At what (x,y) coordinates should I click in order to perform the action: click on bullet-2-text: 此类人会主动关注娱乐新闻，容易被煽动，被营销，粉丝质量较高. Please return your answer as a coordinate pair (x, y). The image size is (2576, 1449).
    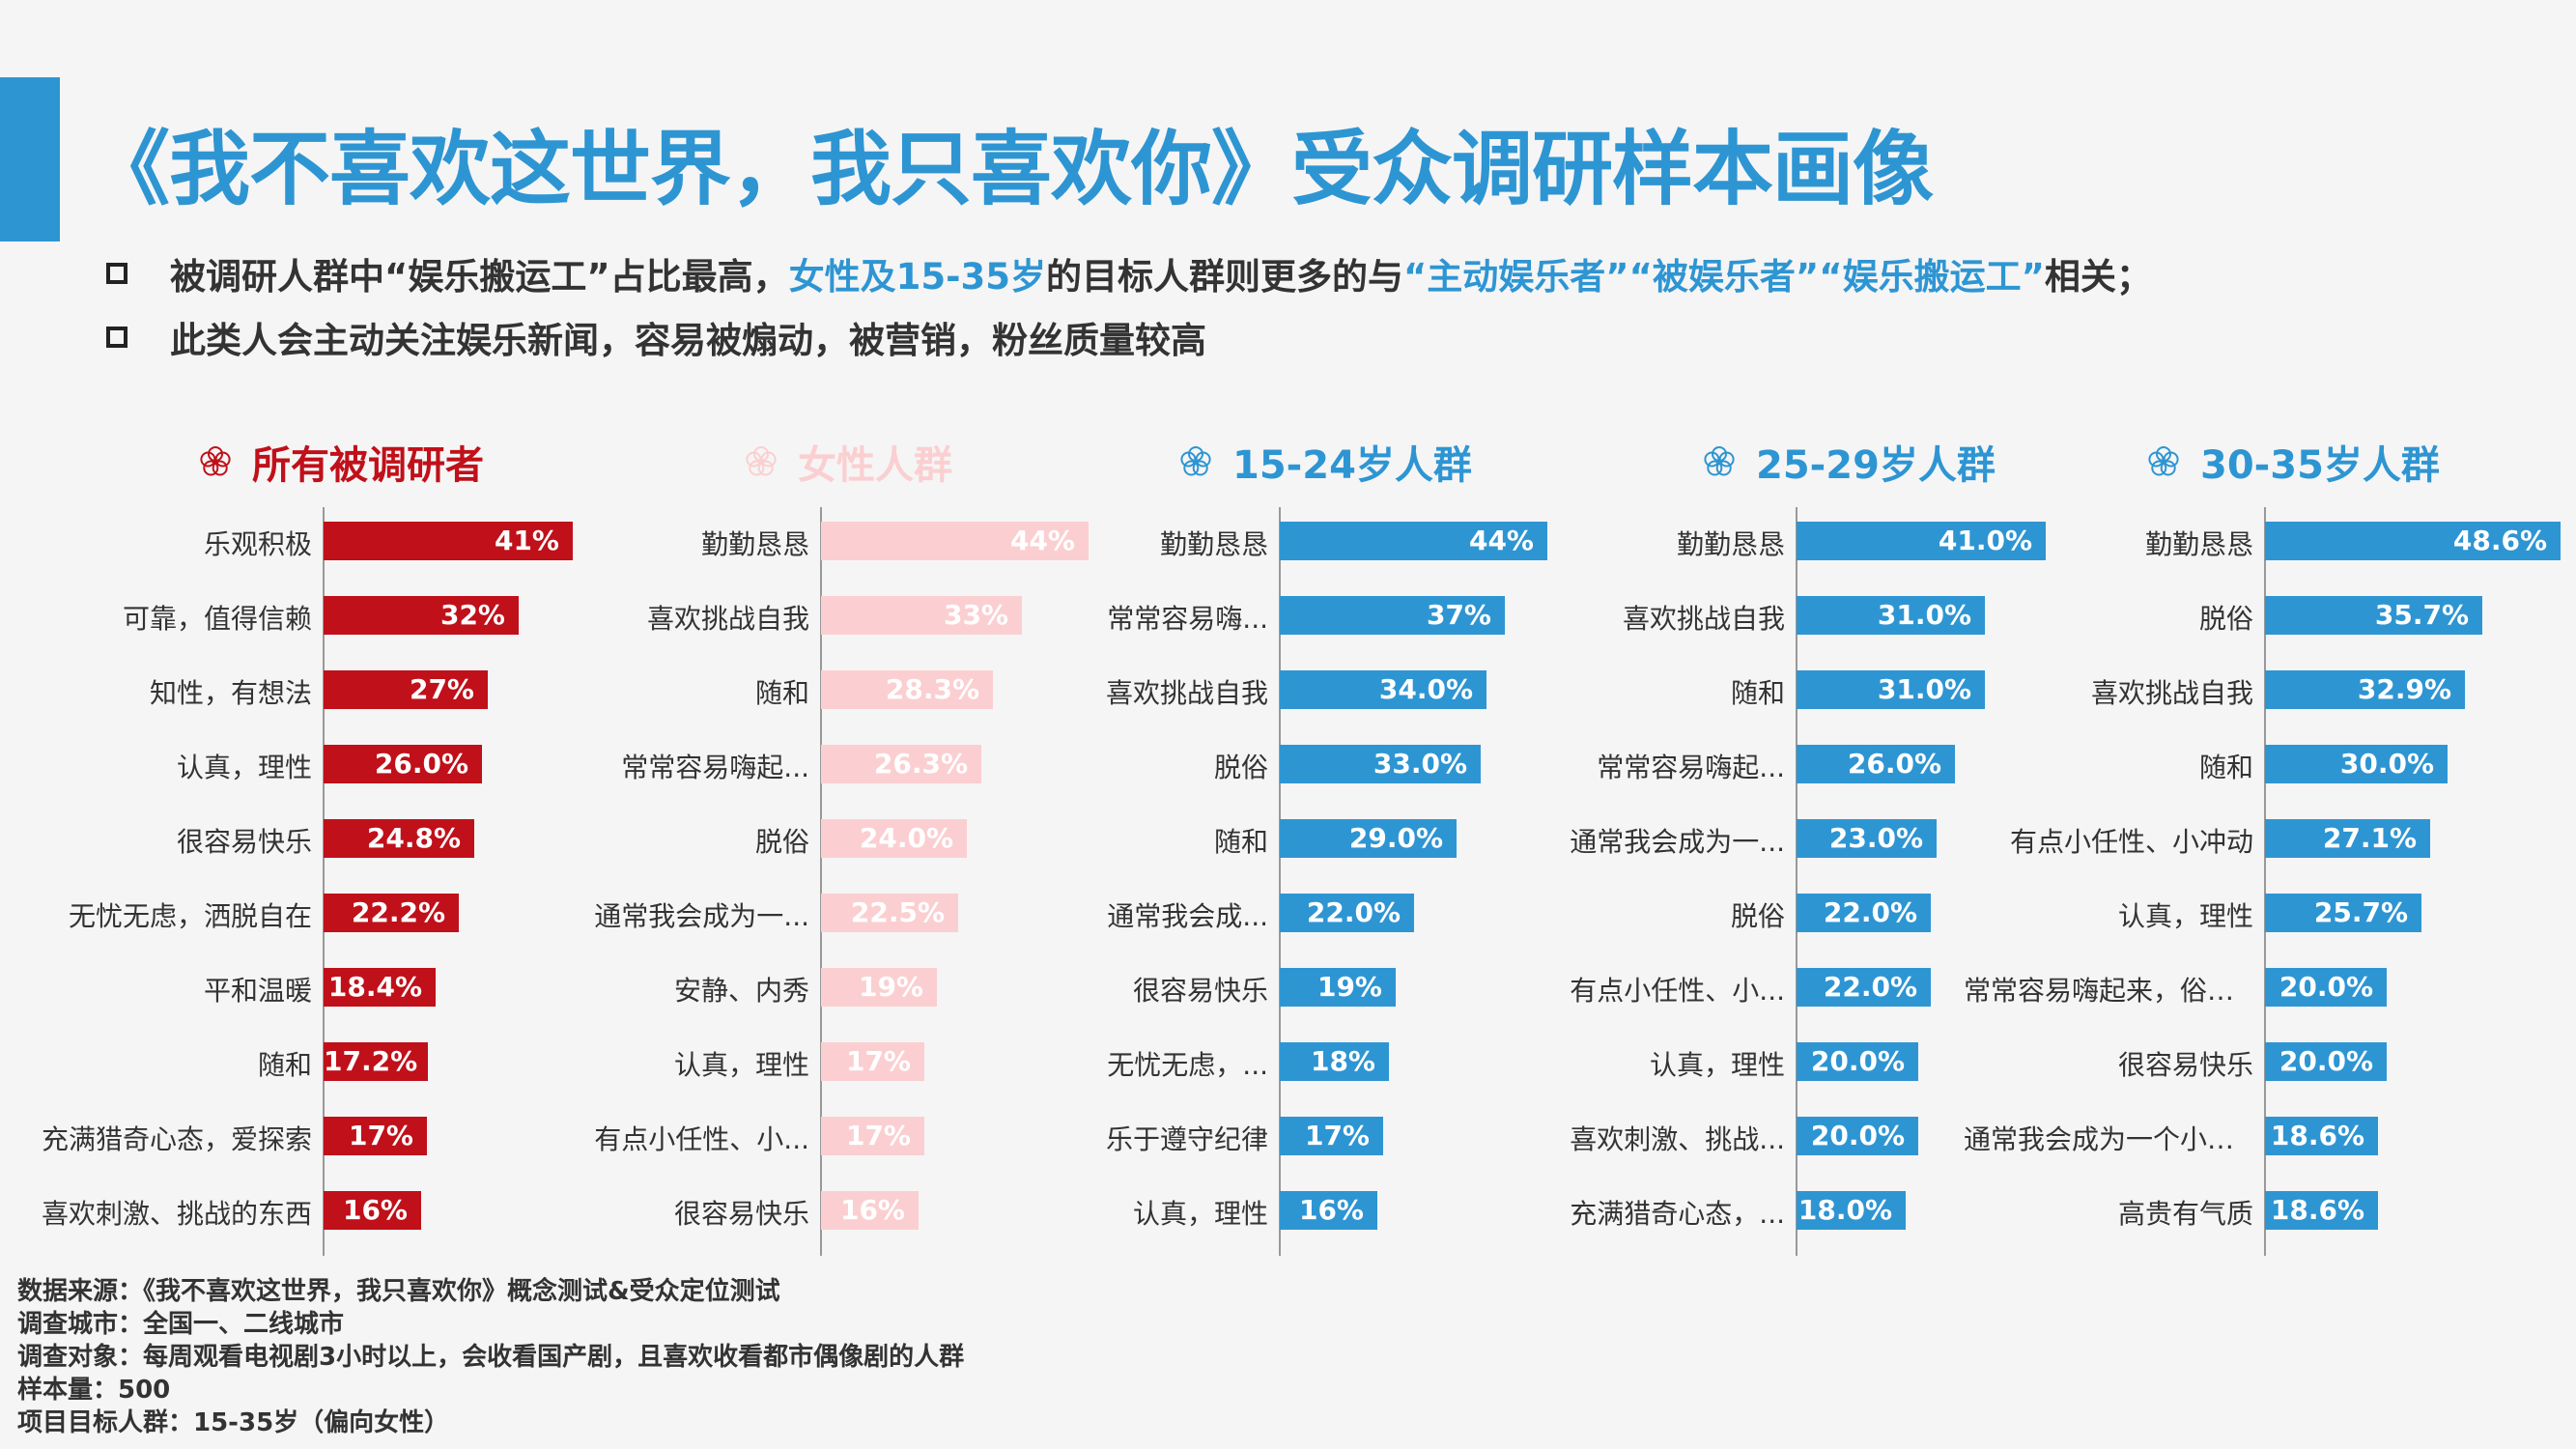
    Looking at the image, I should click on (688, 340).